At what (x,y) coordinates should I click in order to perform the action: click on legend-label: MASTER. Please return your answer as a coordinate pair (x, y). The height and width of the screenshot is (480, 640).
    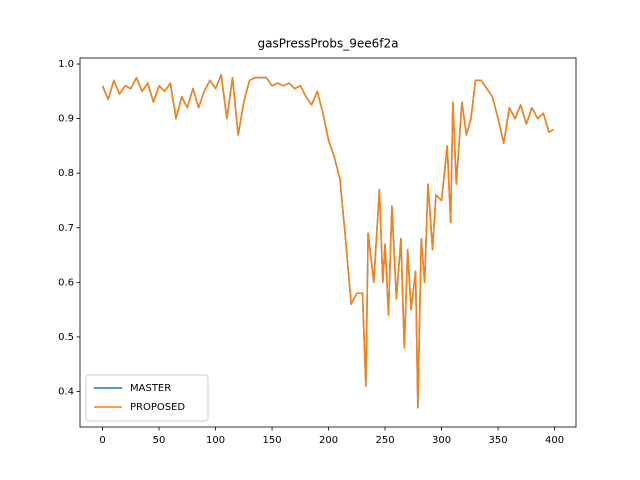
    Looking at the image, I should click on (150, 388).